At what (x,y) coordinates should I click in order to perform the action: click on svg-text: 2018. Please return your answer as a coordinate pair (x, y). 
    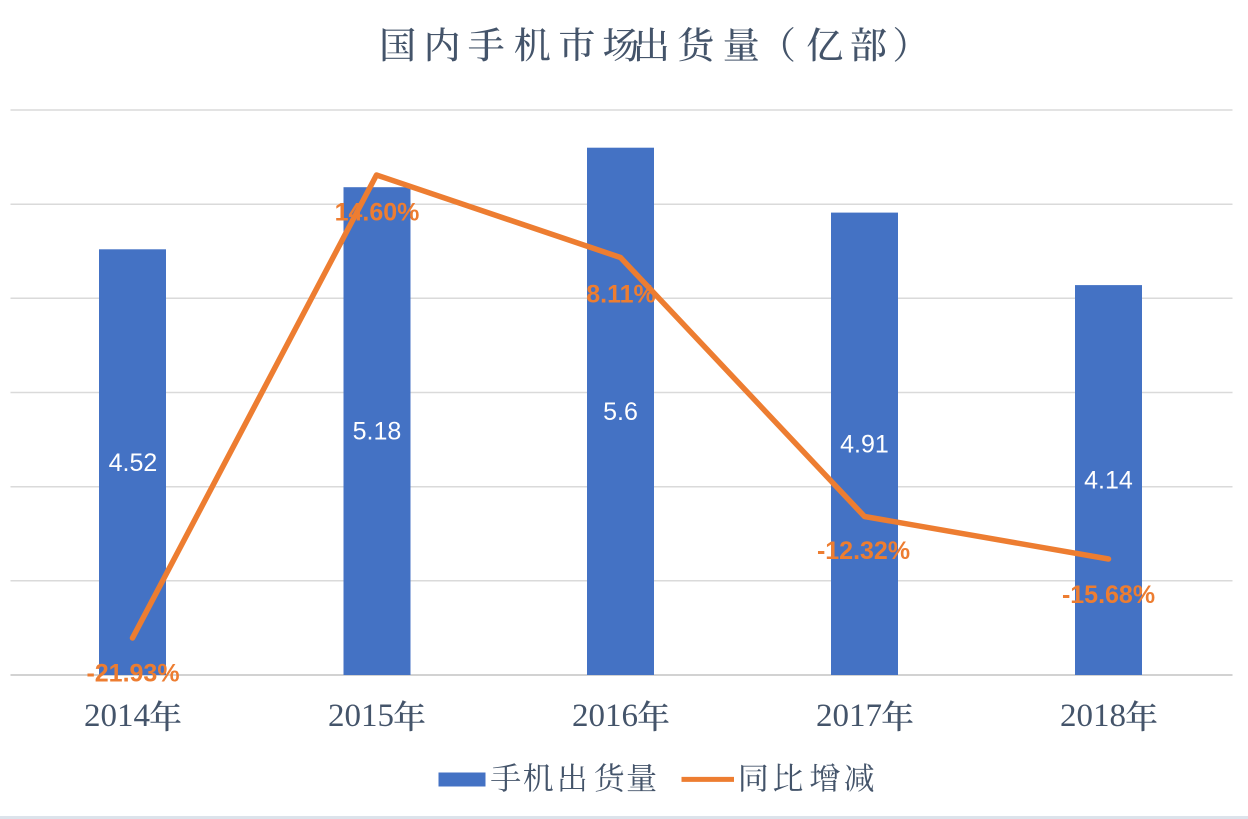
    Looking at the image, I should click on (1093, 716).